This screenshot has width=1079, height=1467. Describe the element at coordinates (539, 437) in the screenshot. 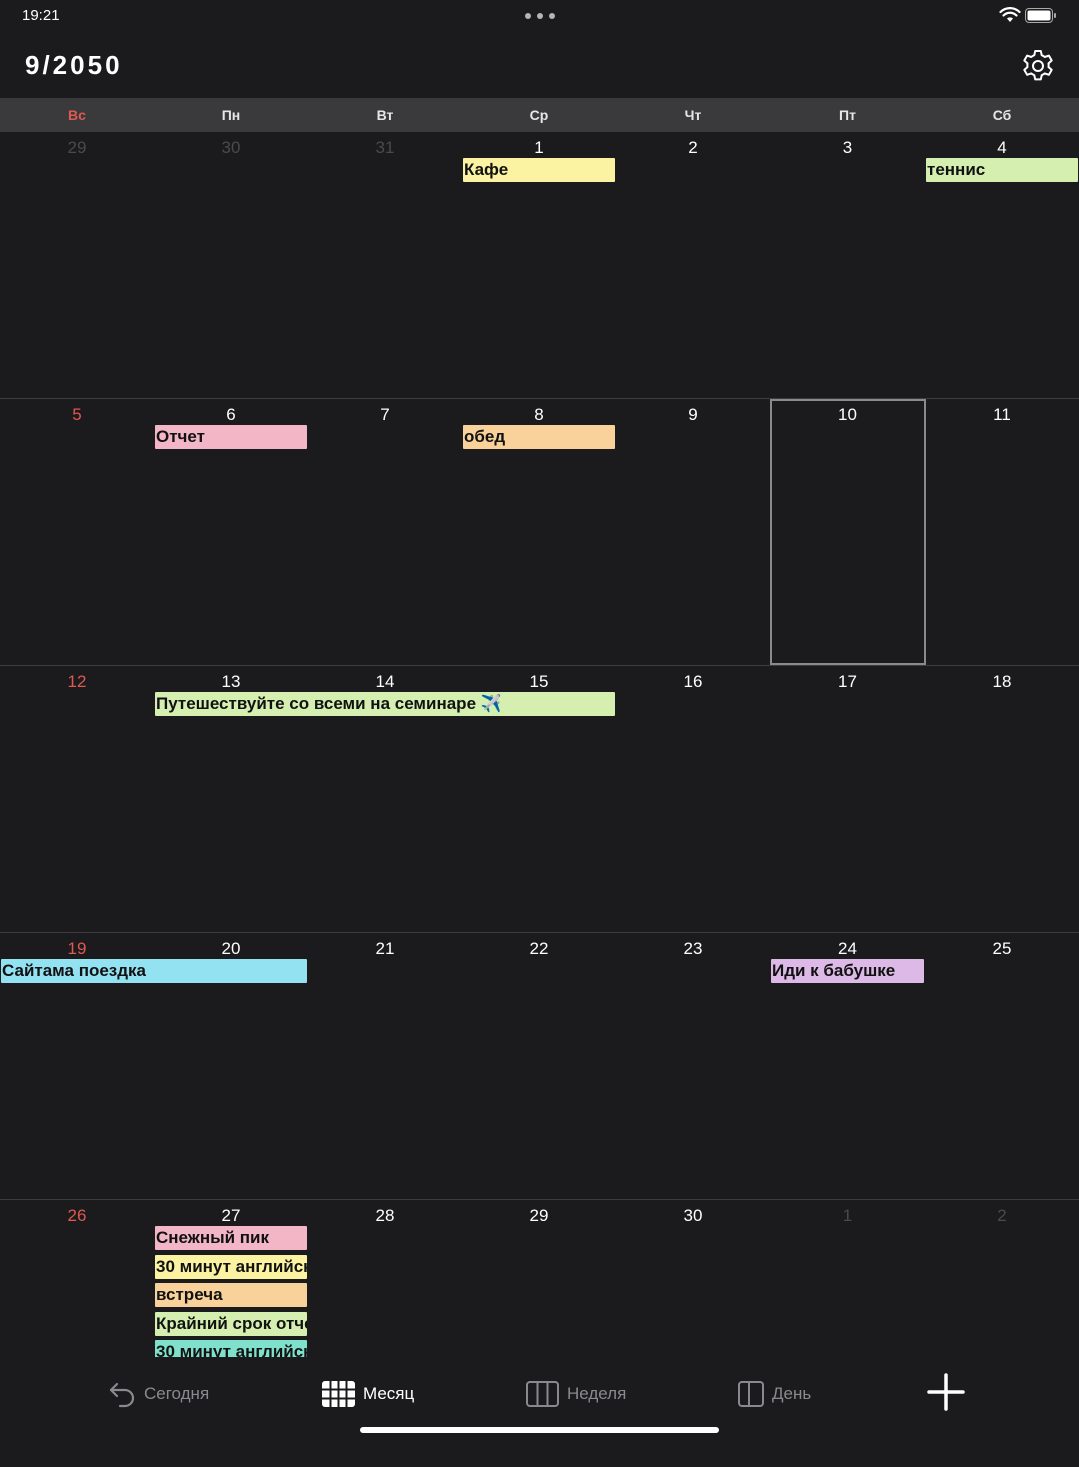

I see `event-chip: обед` at that location.